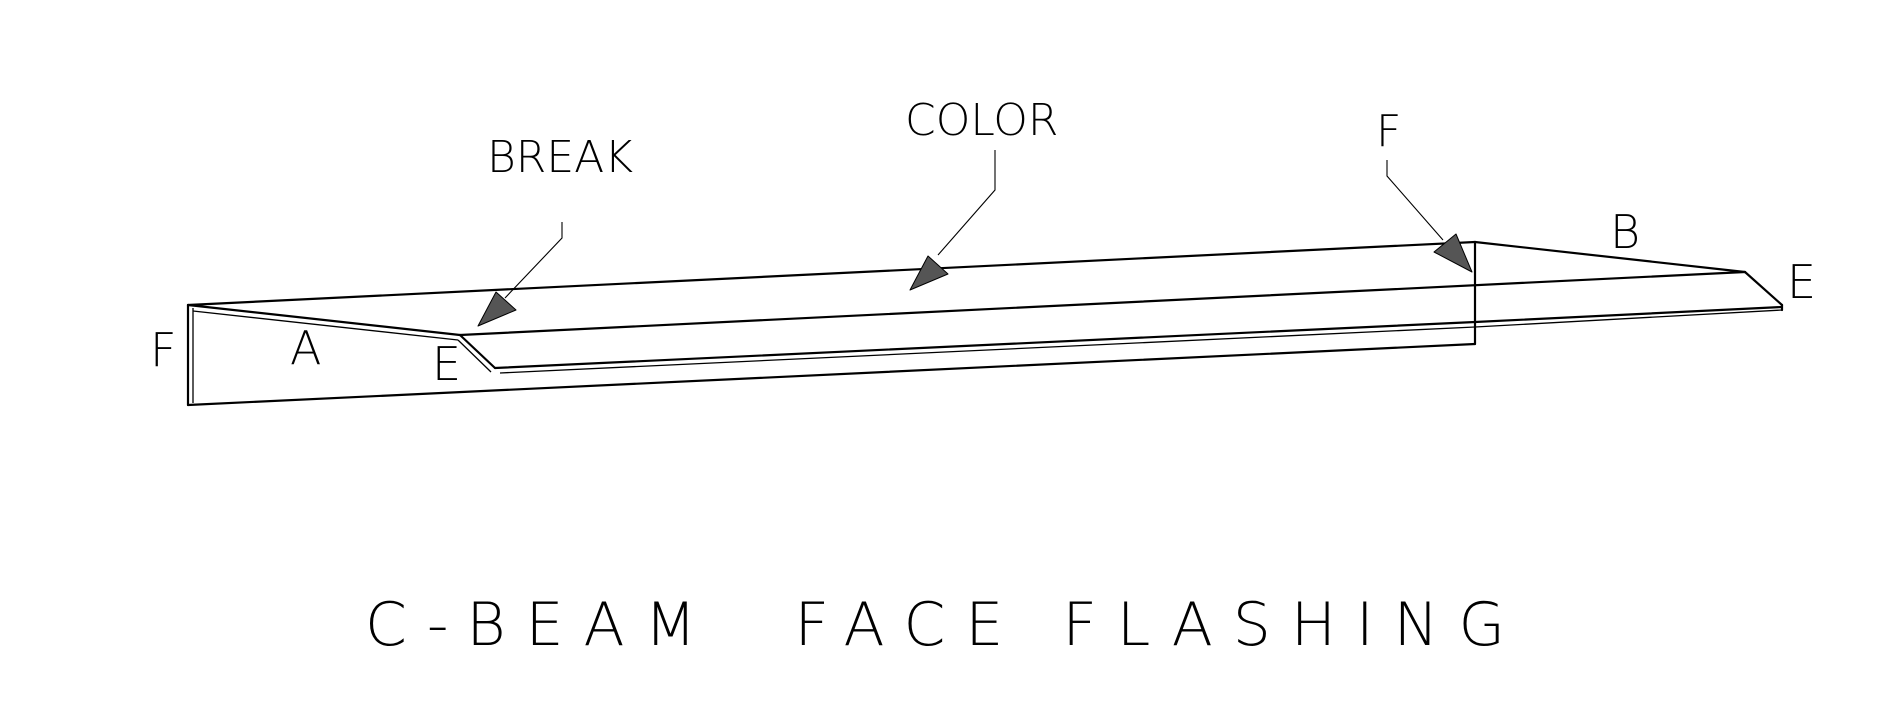  What do you see at coordinates (520, 274) in the screenshot?
I see `break-callout` at bounding box center [520, 274].